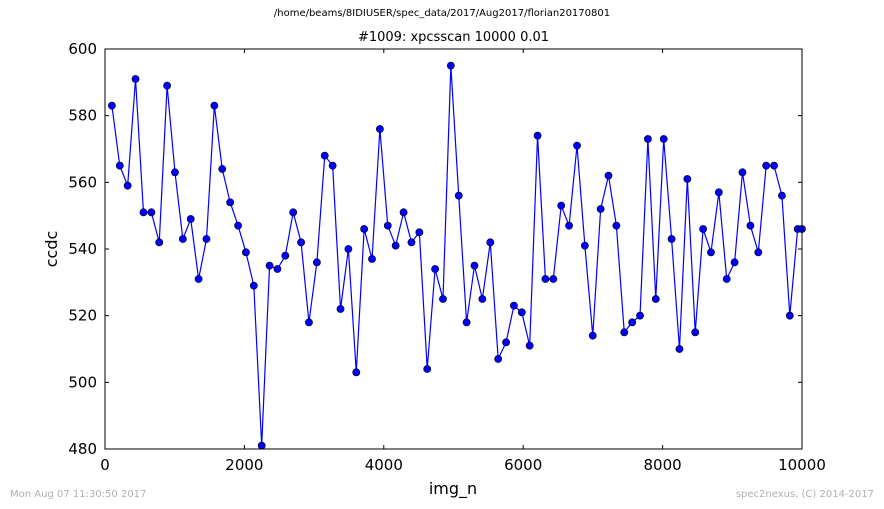 The width and height of the screenshot is (884, 509). Describe the element at coordinates (804, 494) in the screenshot. I see `credit-footer: spec2nexus, (C) 2014-2017` at that location.